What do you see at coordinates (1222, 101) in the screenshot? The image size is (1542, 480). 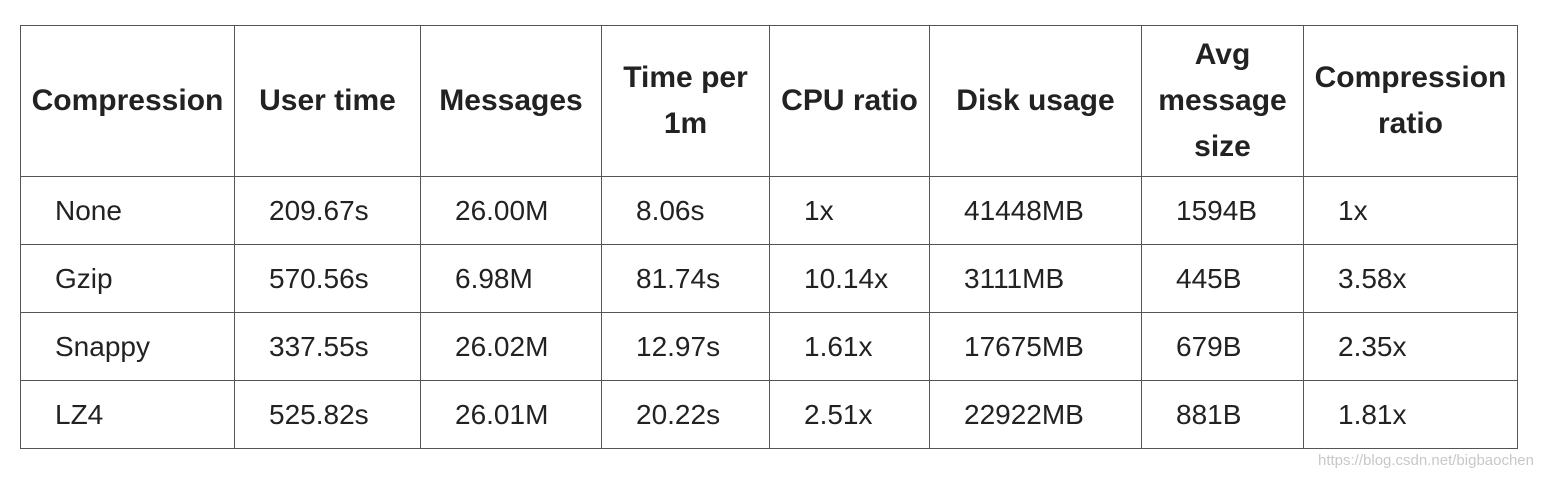 I see `header-cell: Avg message size` at bounding box center [1222, 101].